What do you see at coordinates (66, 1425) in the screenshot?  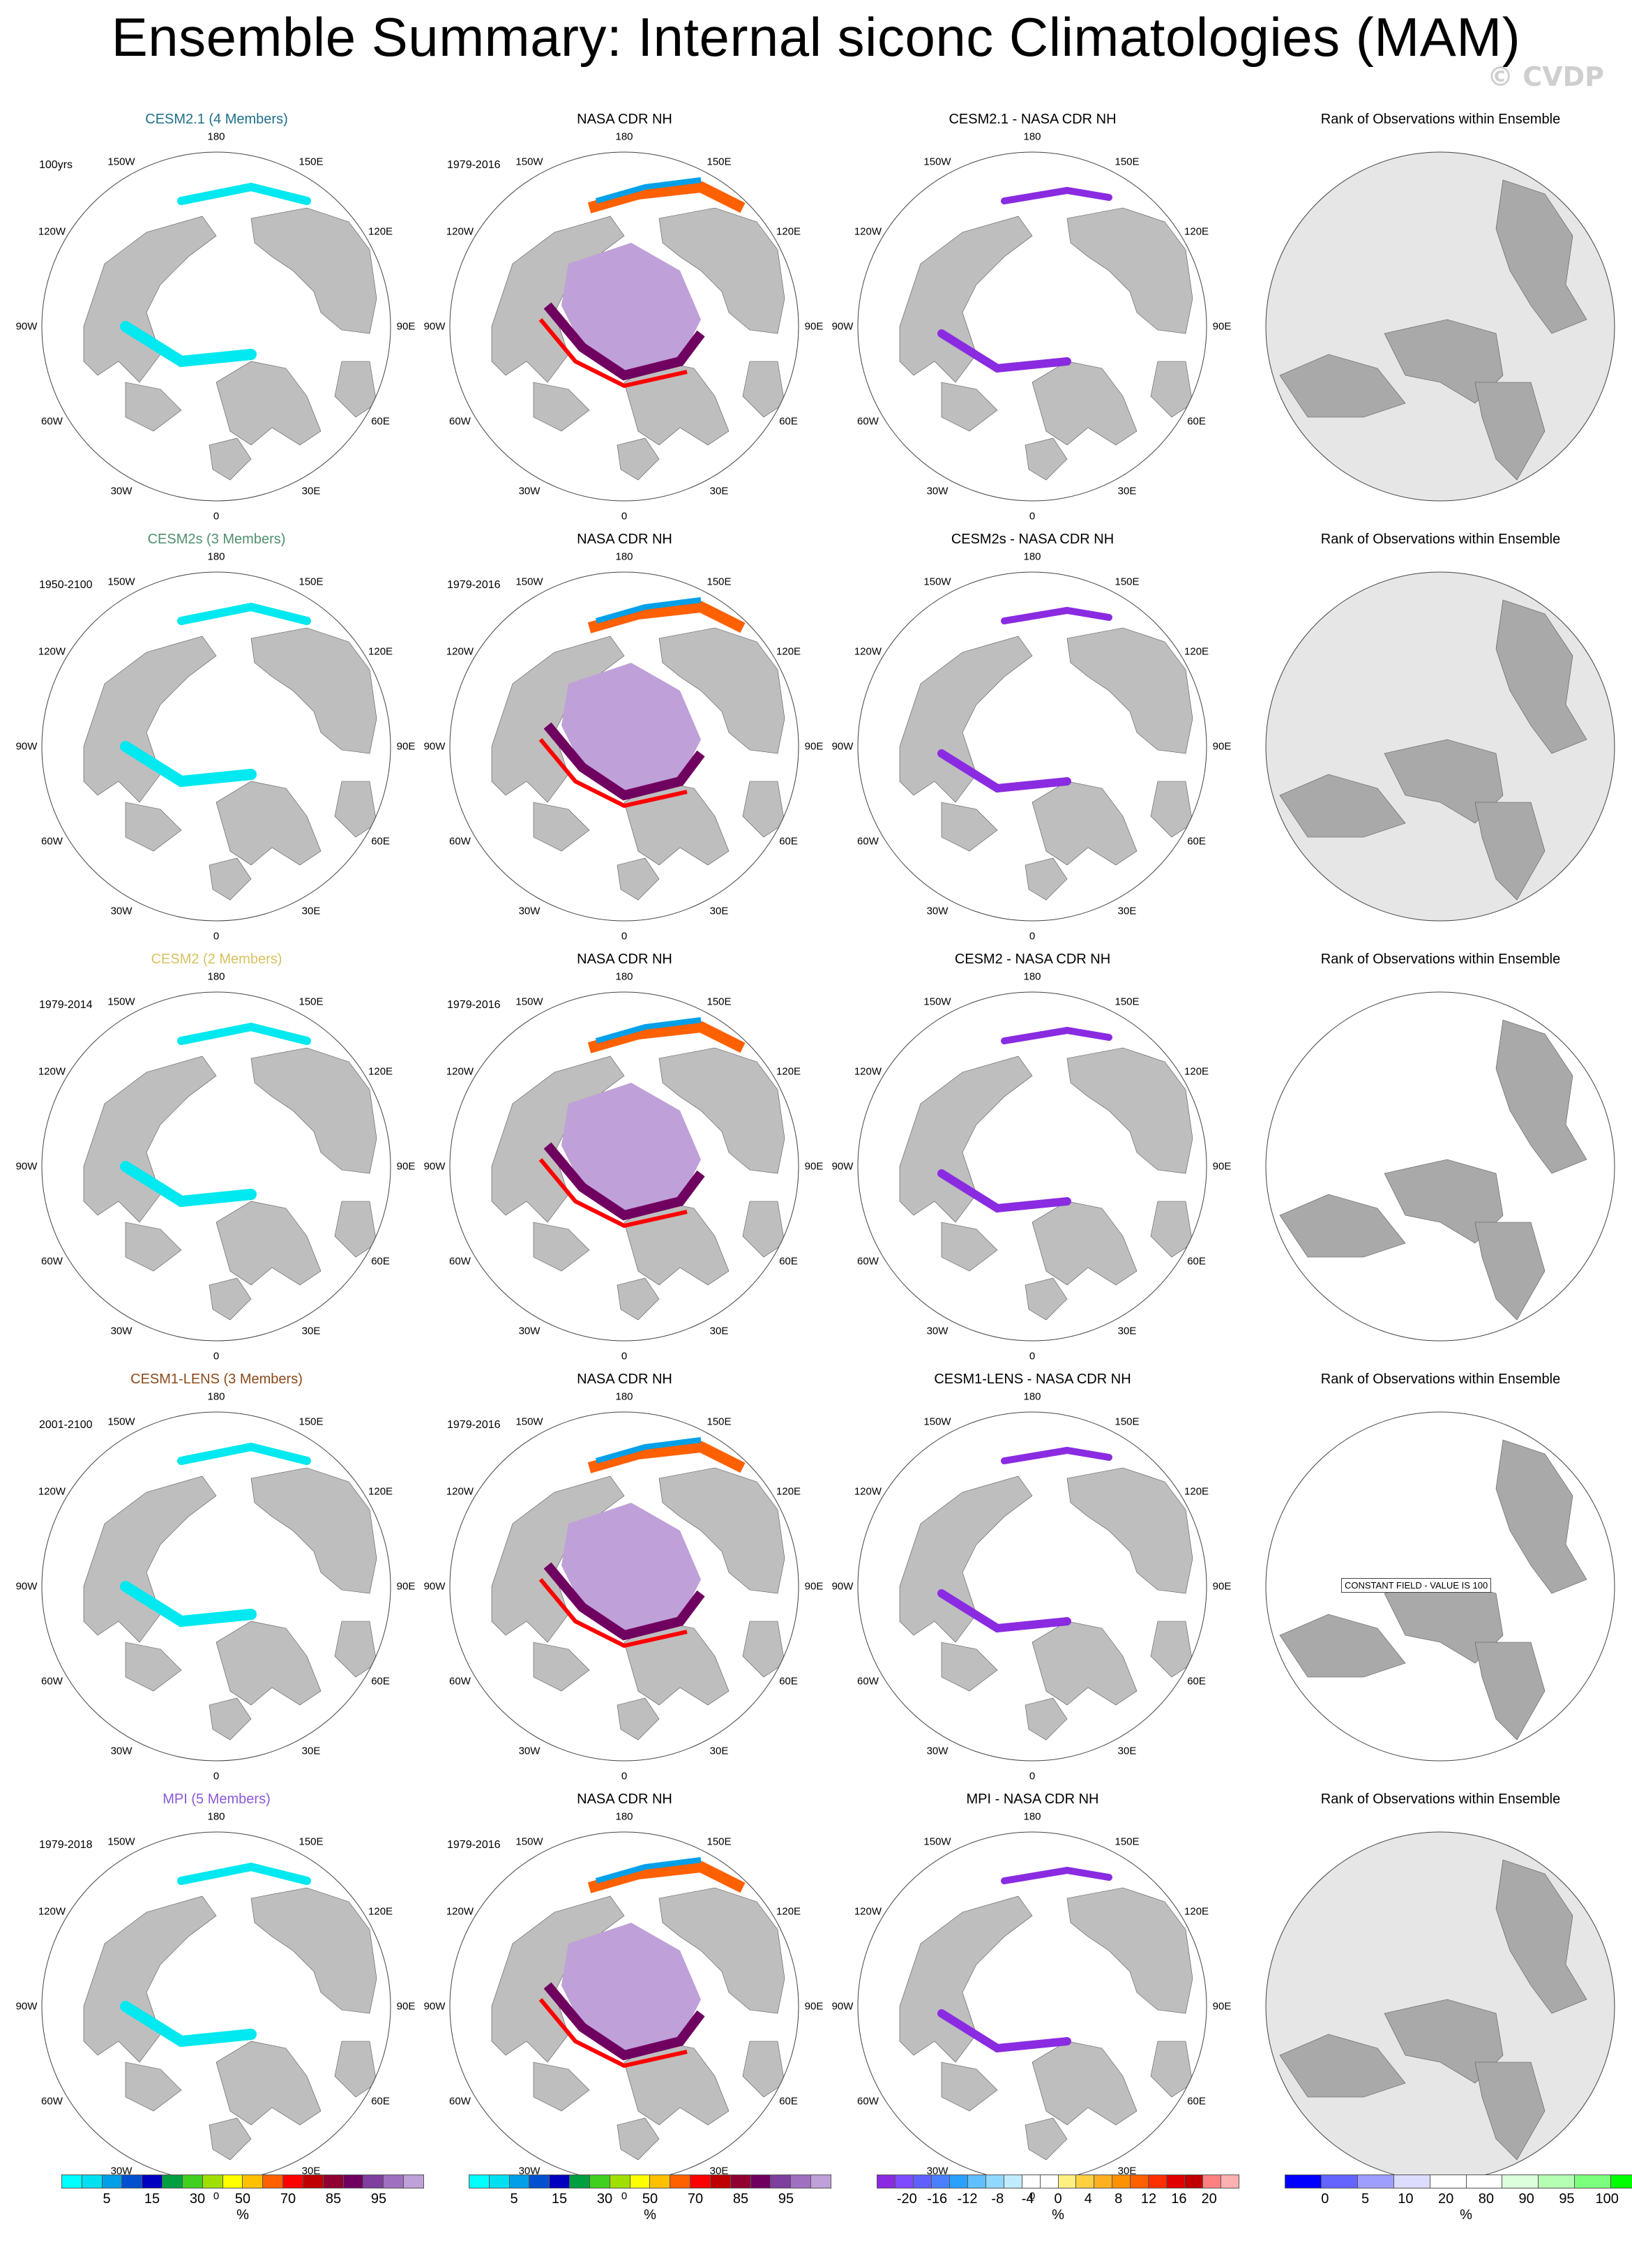 I see `time-period-label: 2001-2100` at bounding box center [66, 1425].